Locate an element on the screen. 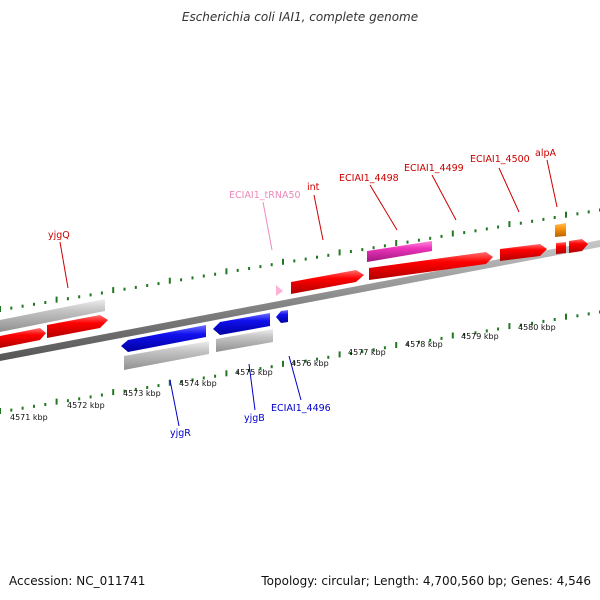 The image size is (600, 600). trna-marker is located at coordinates (279, 290).